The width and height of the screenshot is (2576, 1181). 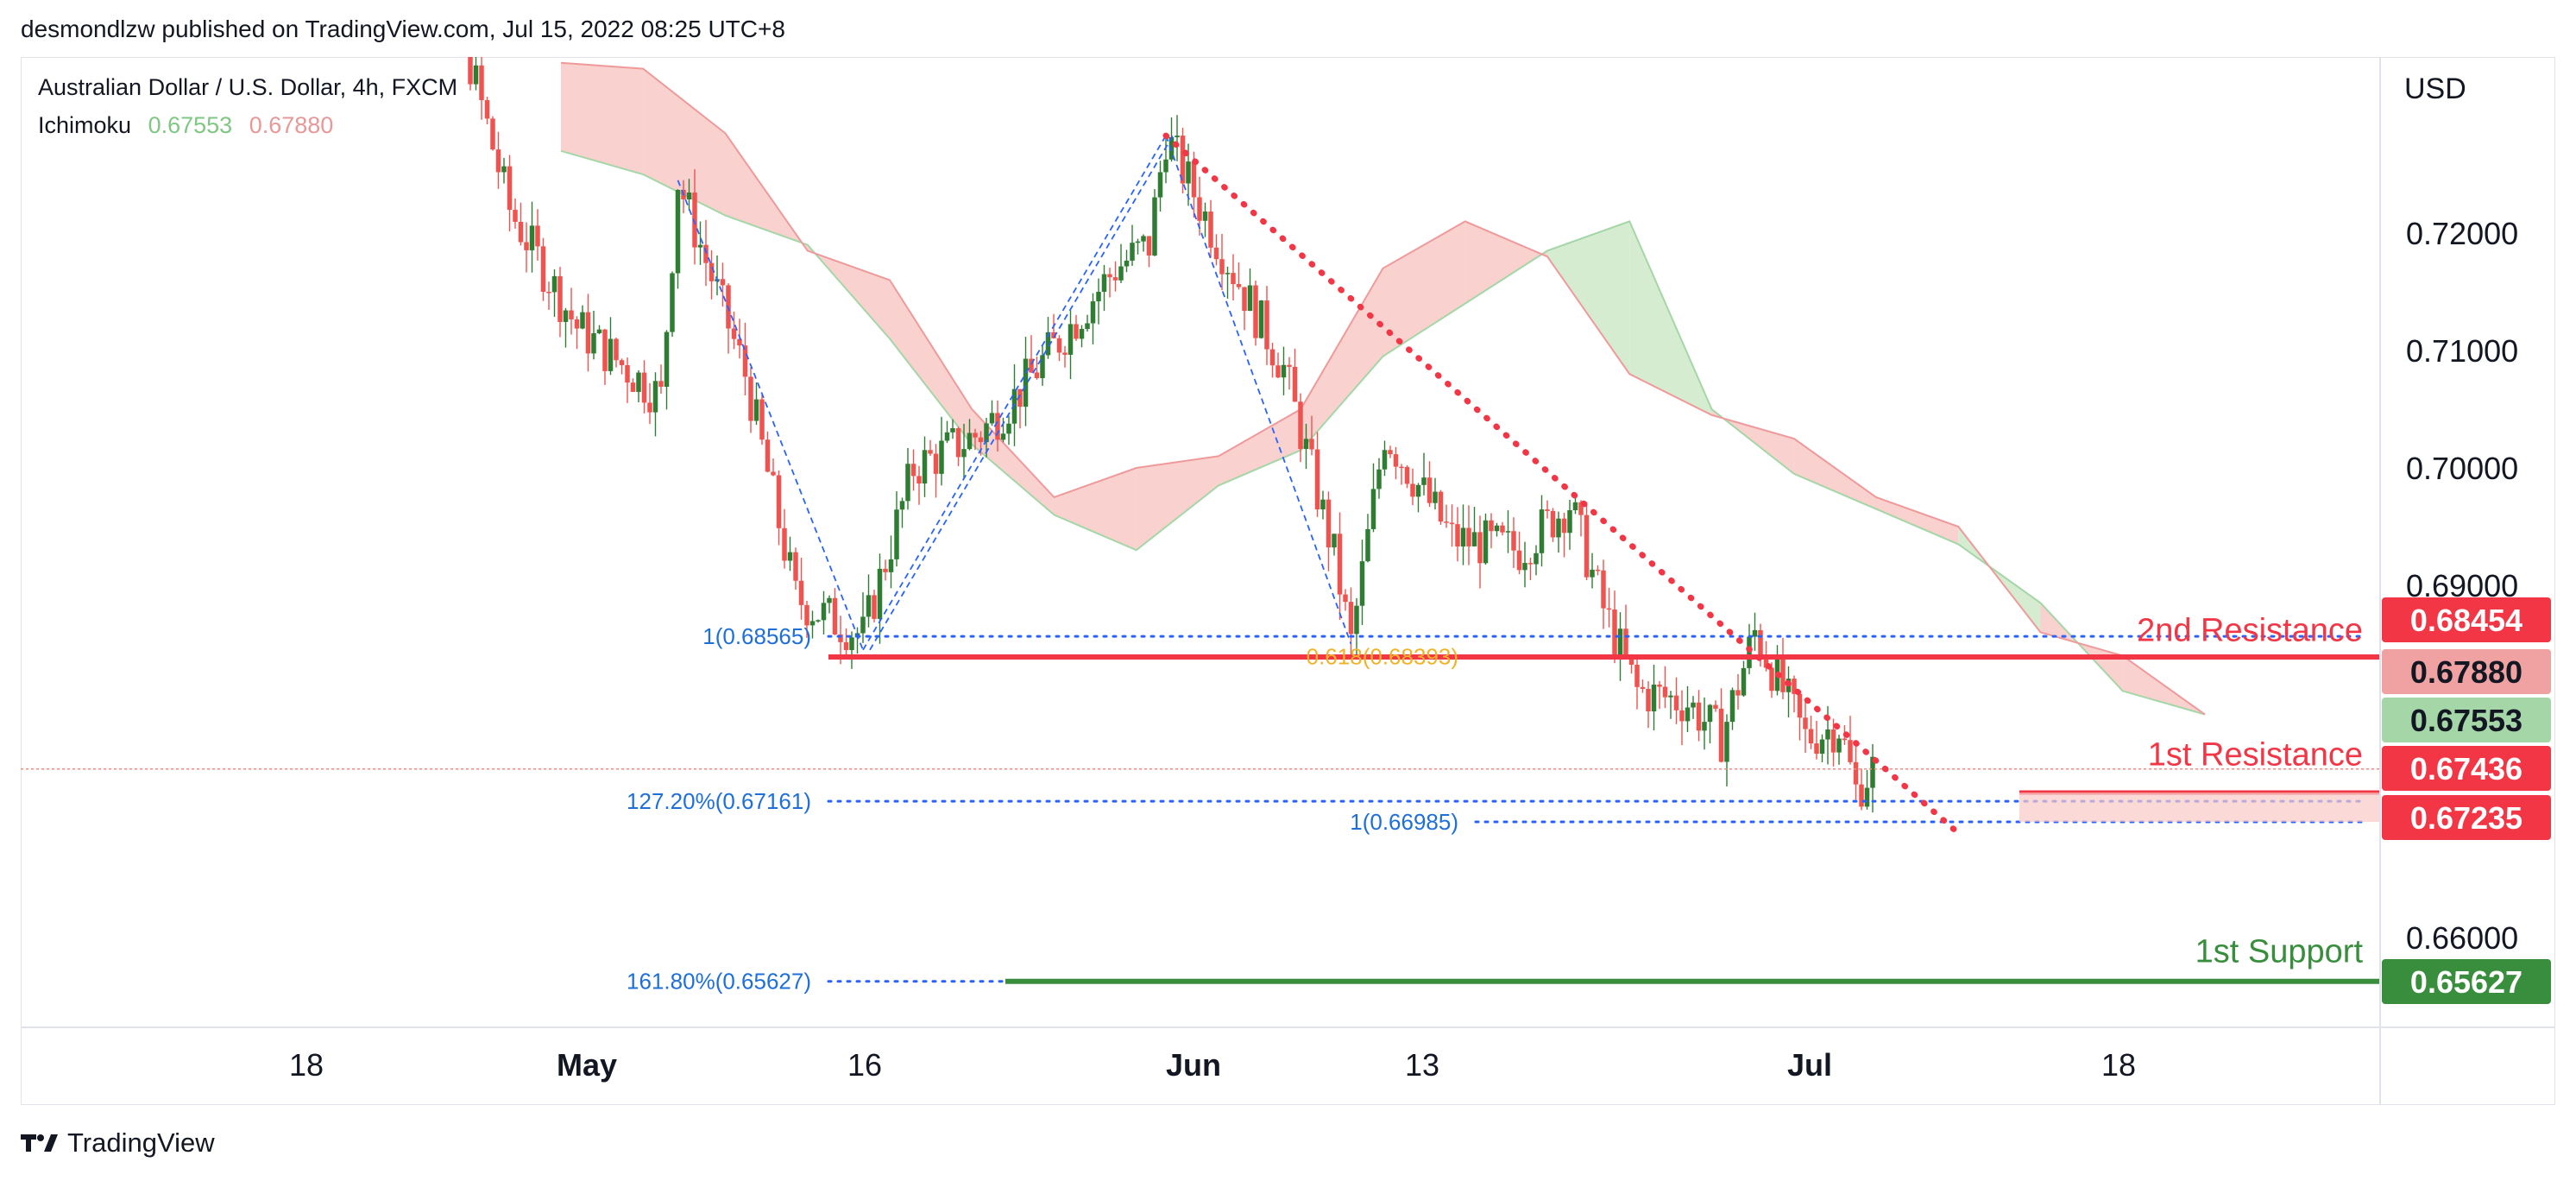 I want to click on indicator-legend: Ichimoku 0.67553 0.67880, so click(x=185, y=125).